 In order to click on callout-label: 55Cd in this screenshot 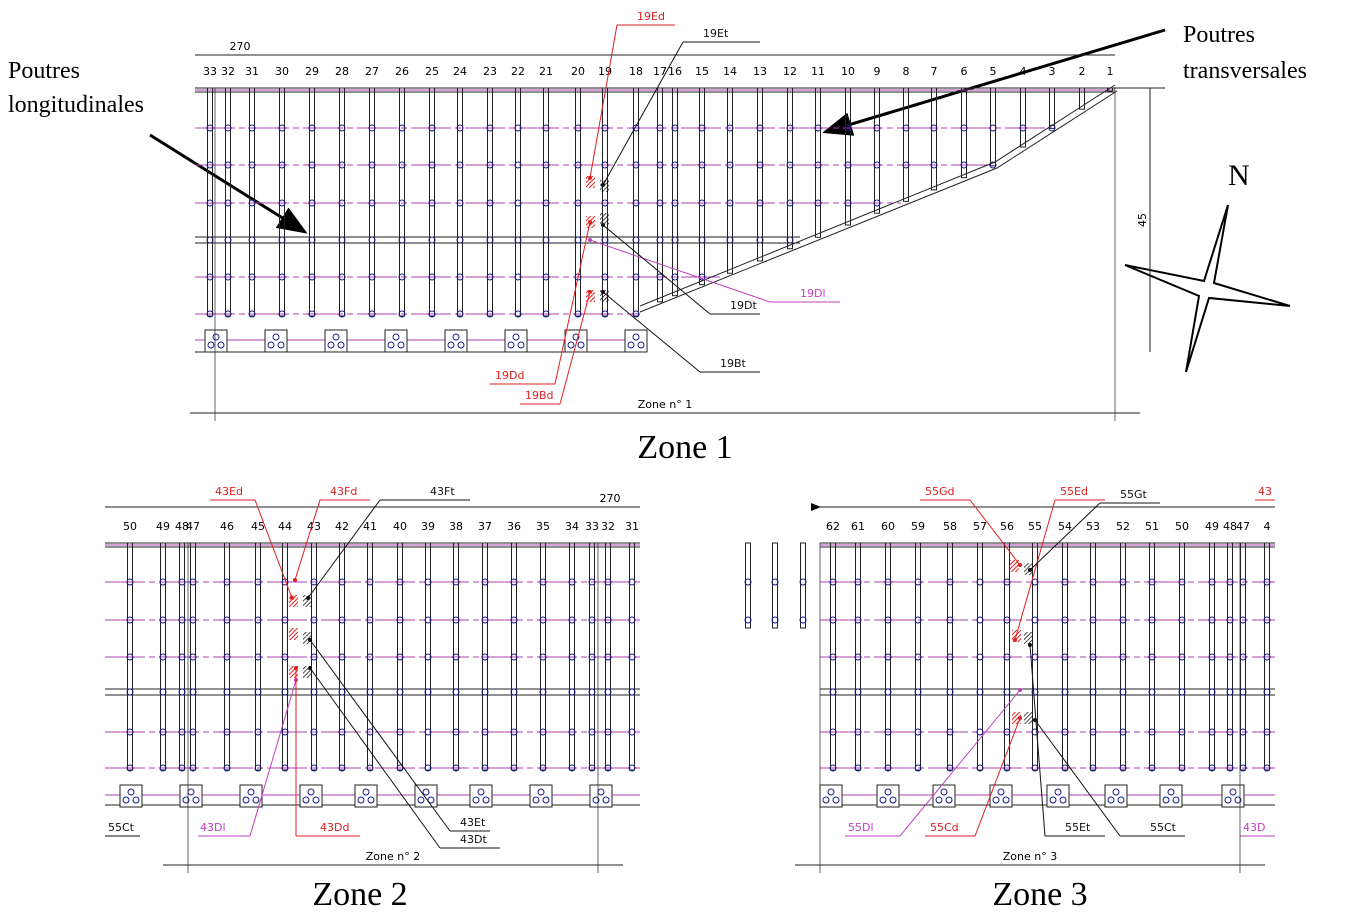, I will do `click(944, 827)`.